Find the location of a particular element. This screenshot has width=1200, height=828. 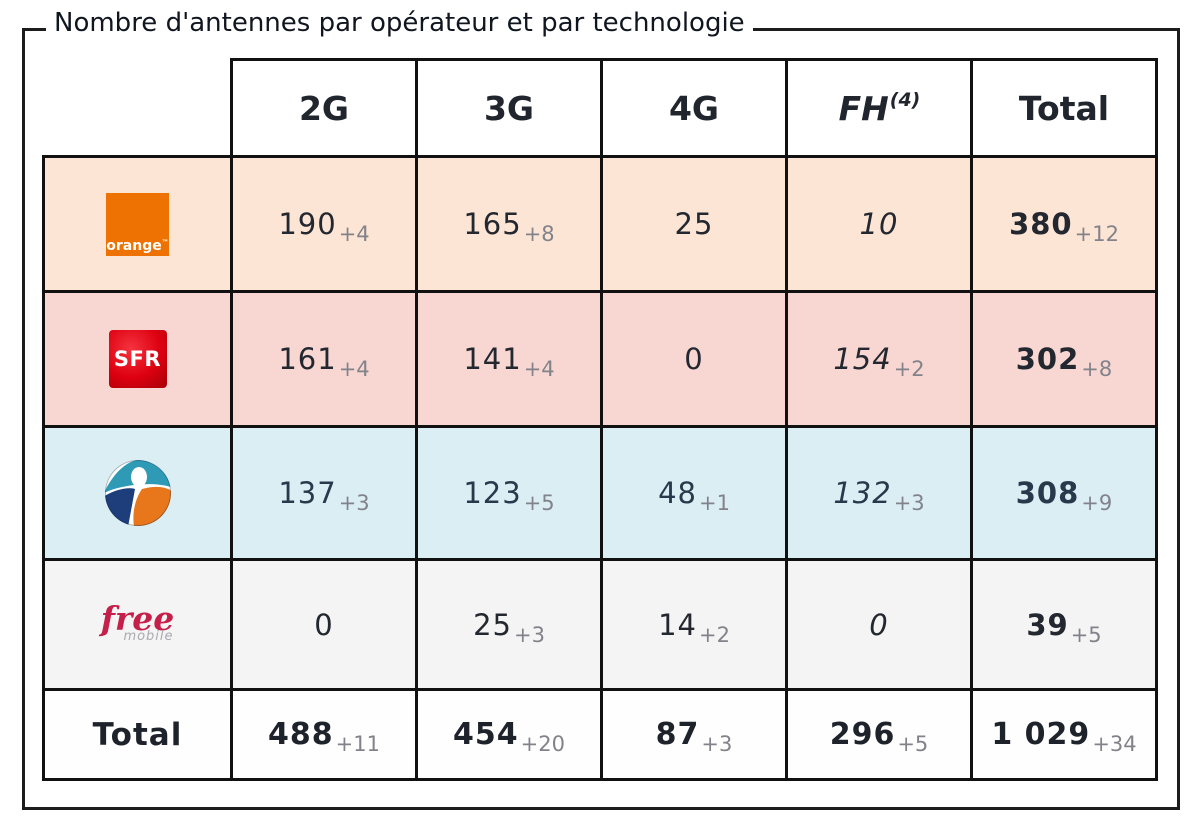

orange-logo: orange™ is located at coordinates (137, 224).